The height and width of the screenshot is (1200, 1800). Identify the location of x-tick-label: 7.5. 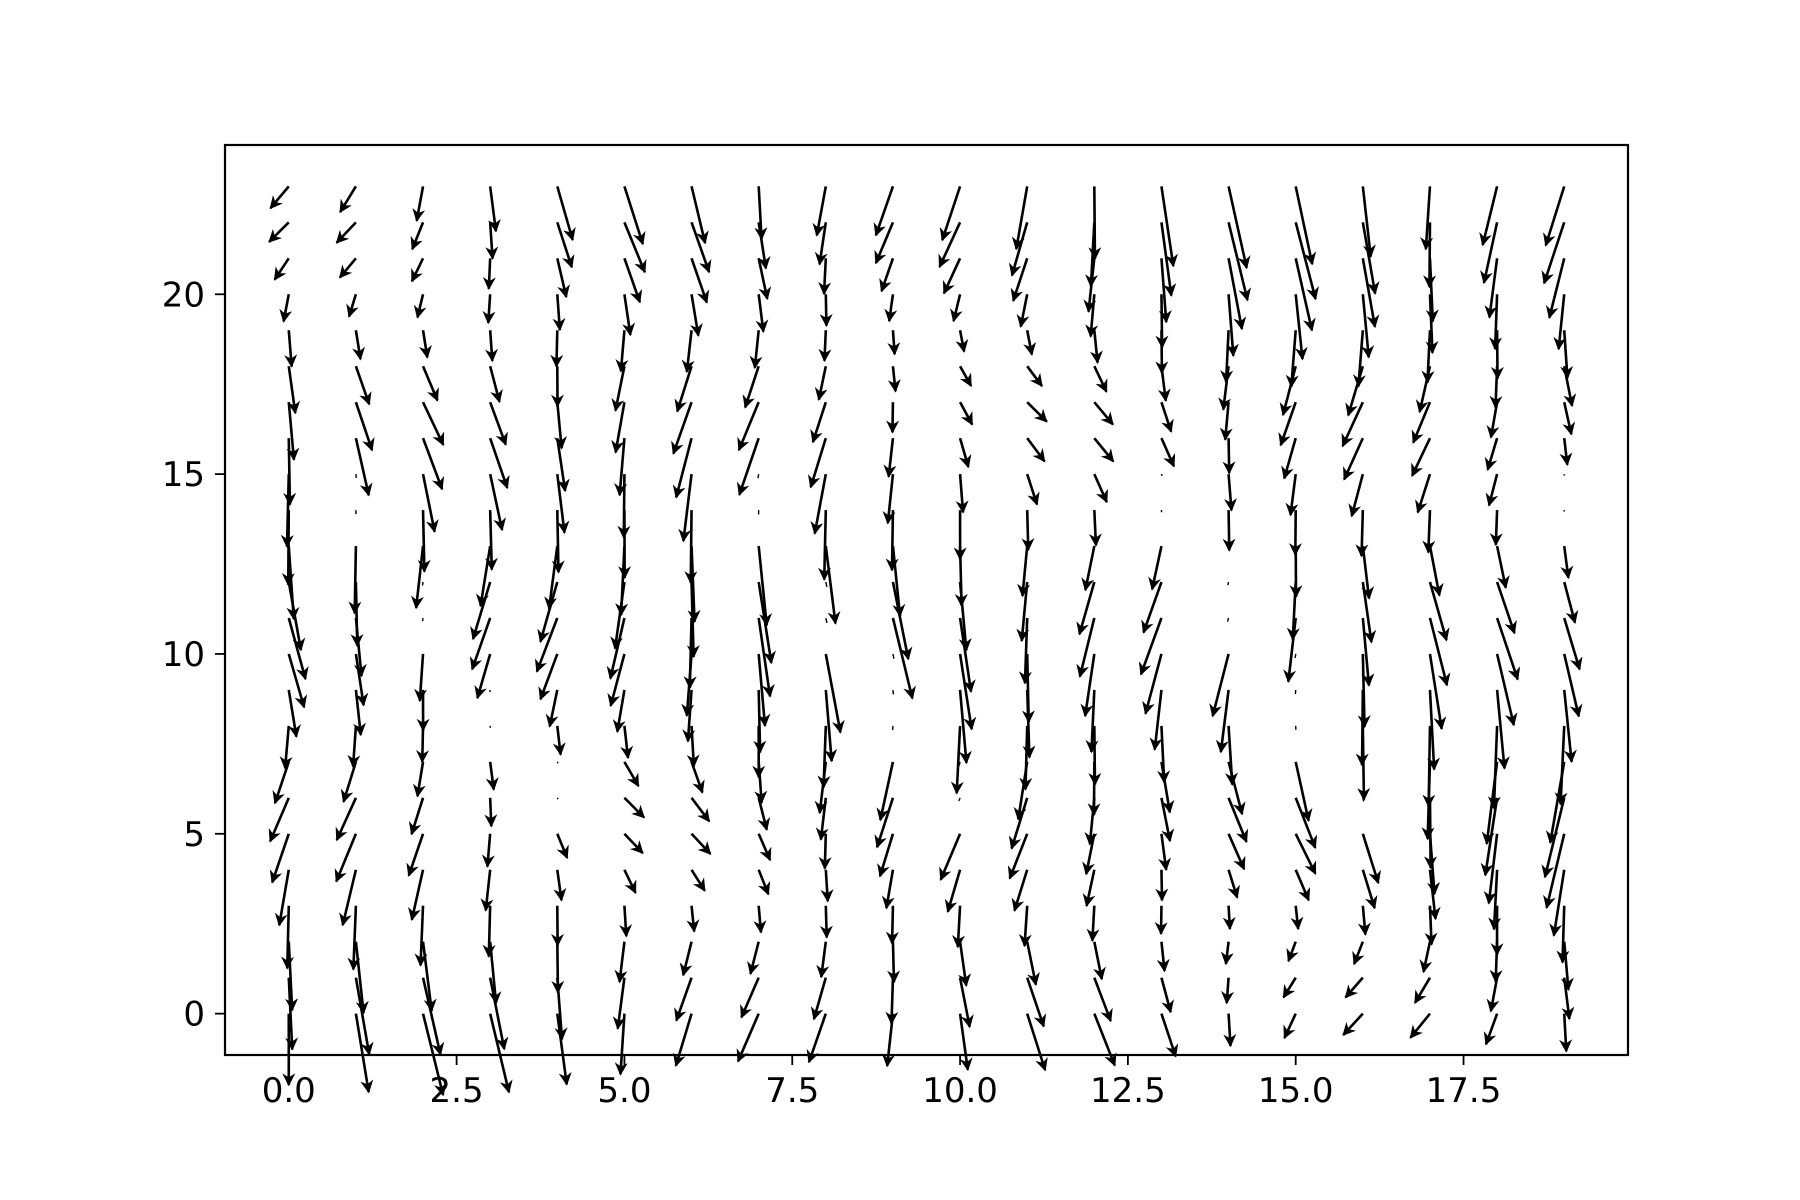
(792, 1091).